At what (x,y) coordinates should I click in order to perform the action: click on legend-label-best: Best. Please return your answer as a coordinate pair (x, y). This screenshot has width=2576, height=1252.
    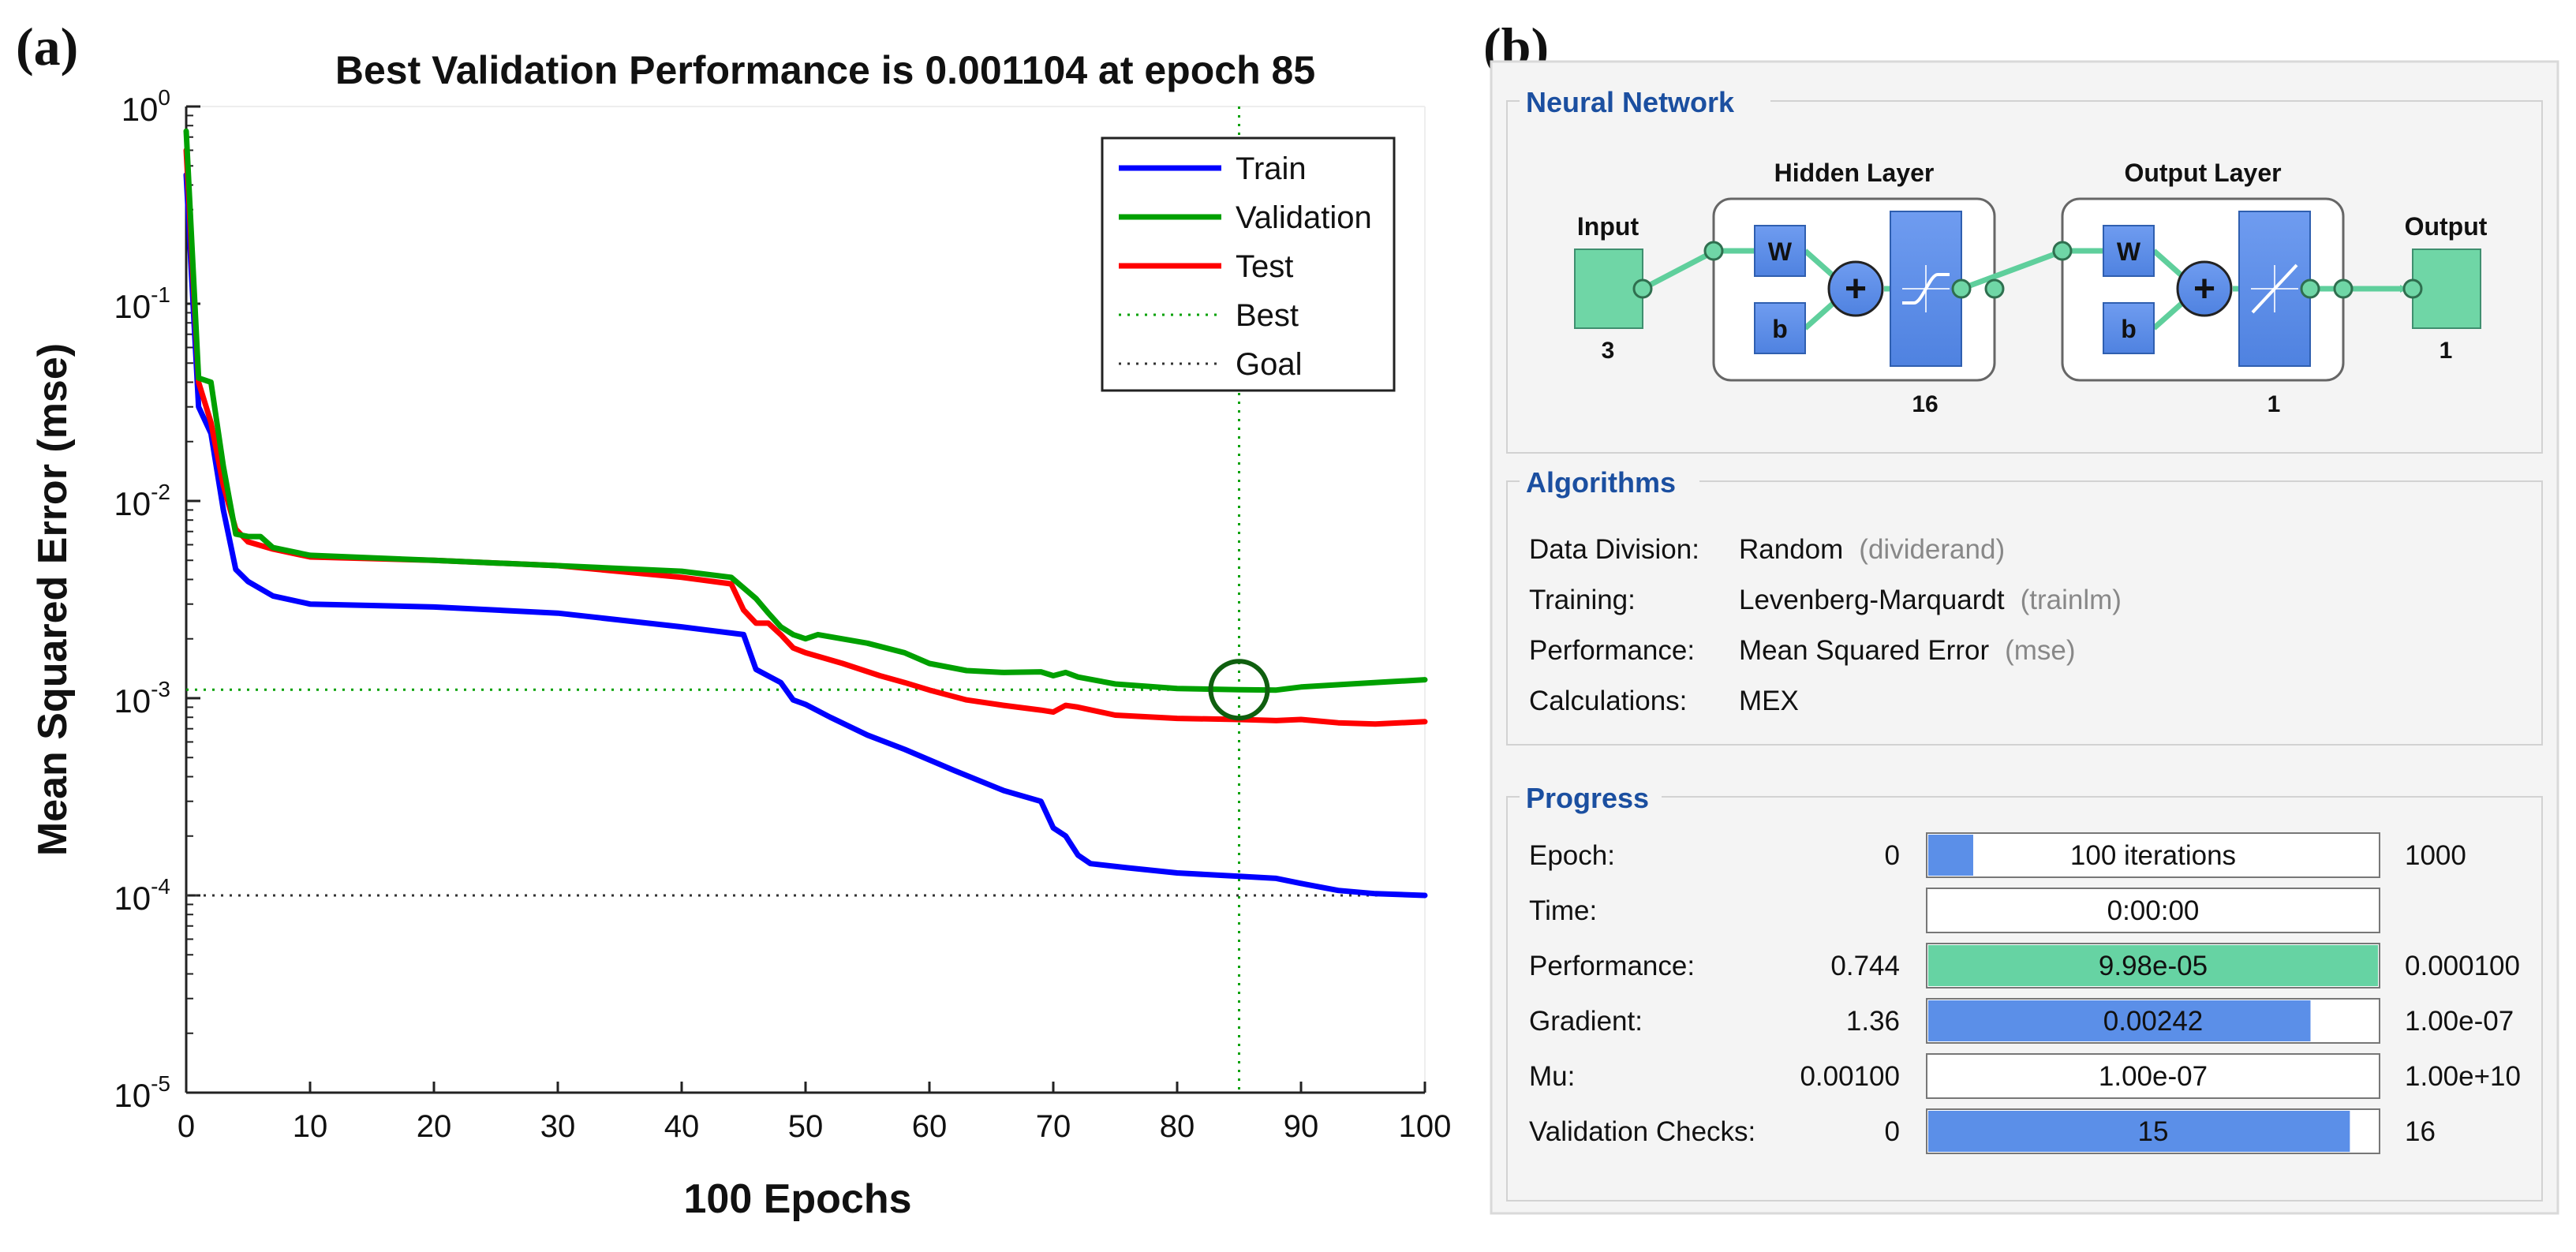
    Looking at the image, I should click on (1267, 315).